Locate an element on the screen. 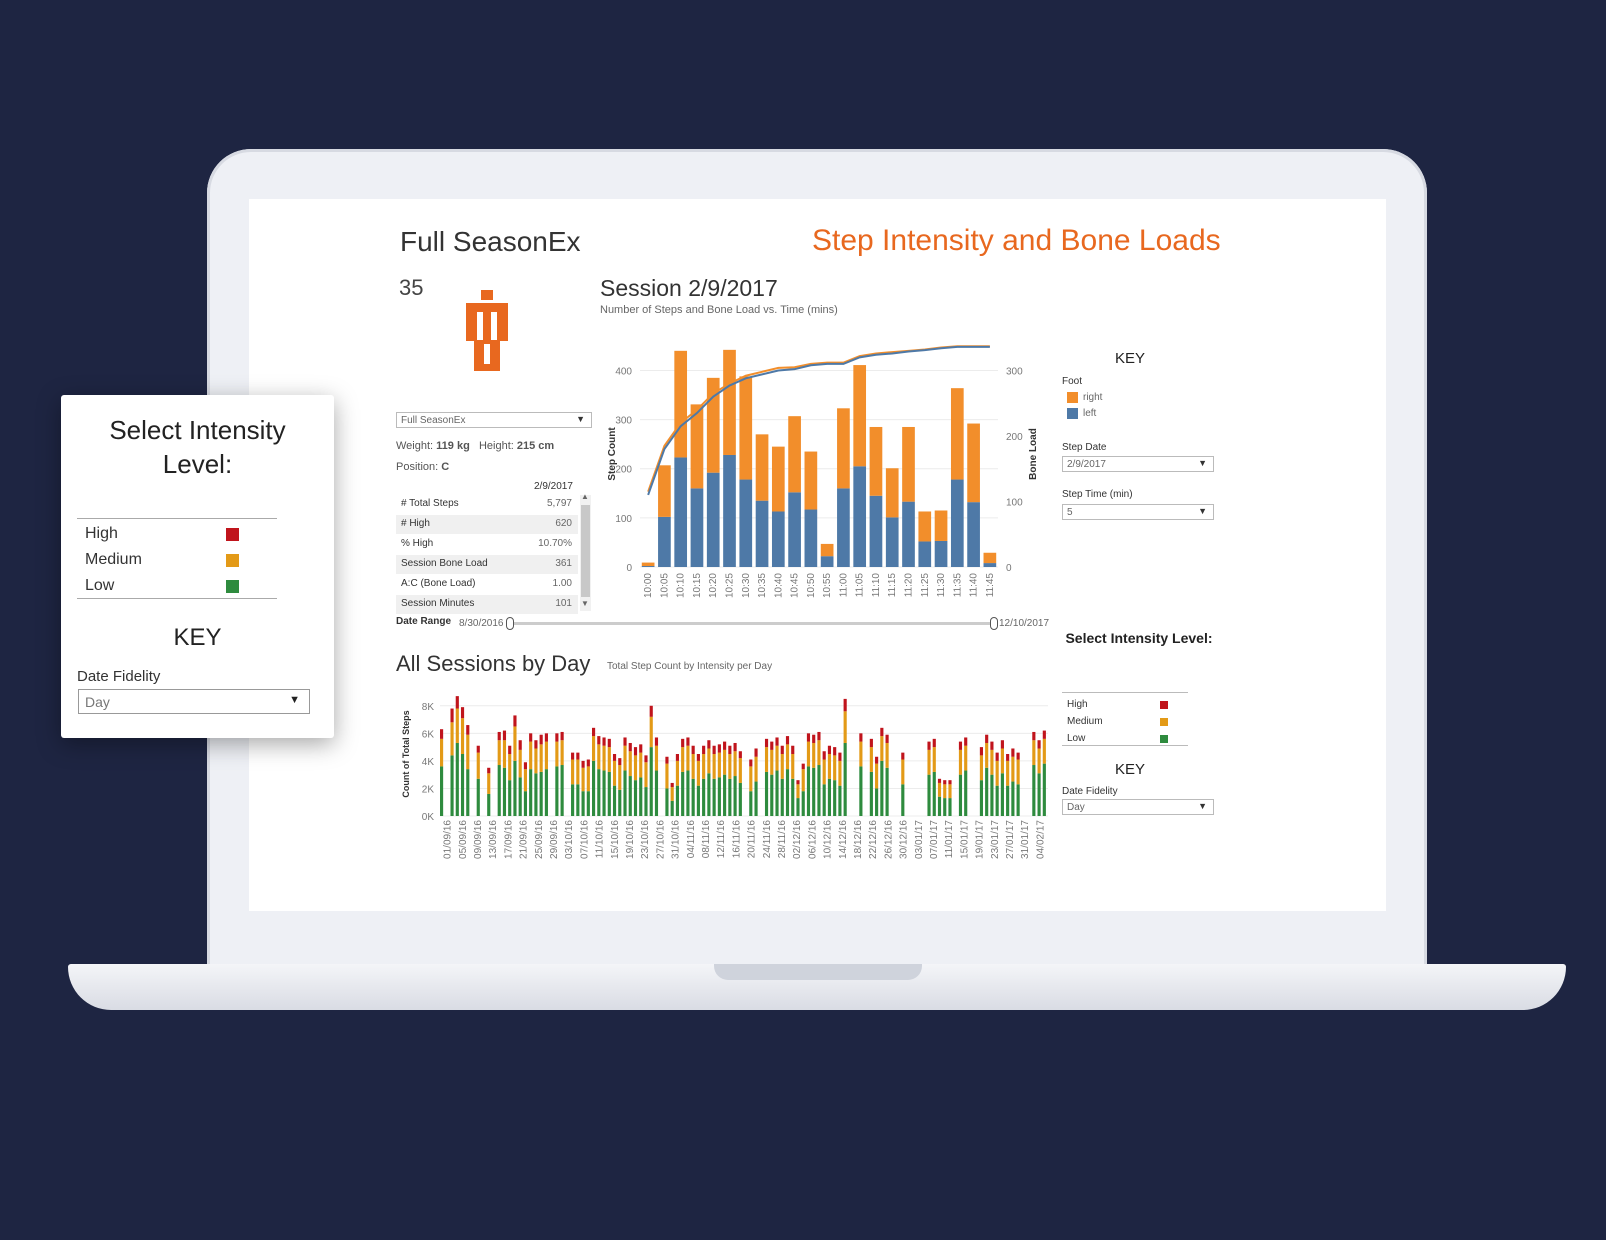  y2-tick-label: 300 is located at coordinates (1014, 371).